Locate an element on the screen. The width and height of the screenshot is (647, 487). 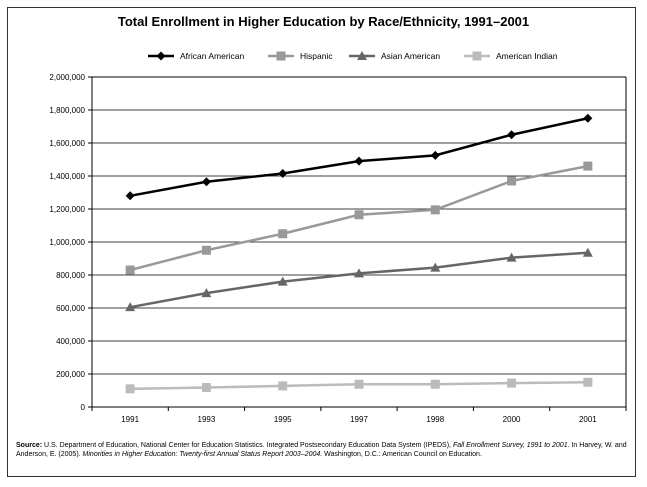
legend-item: African American is located at coordinates (196, 56).